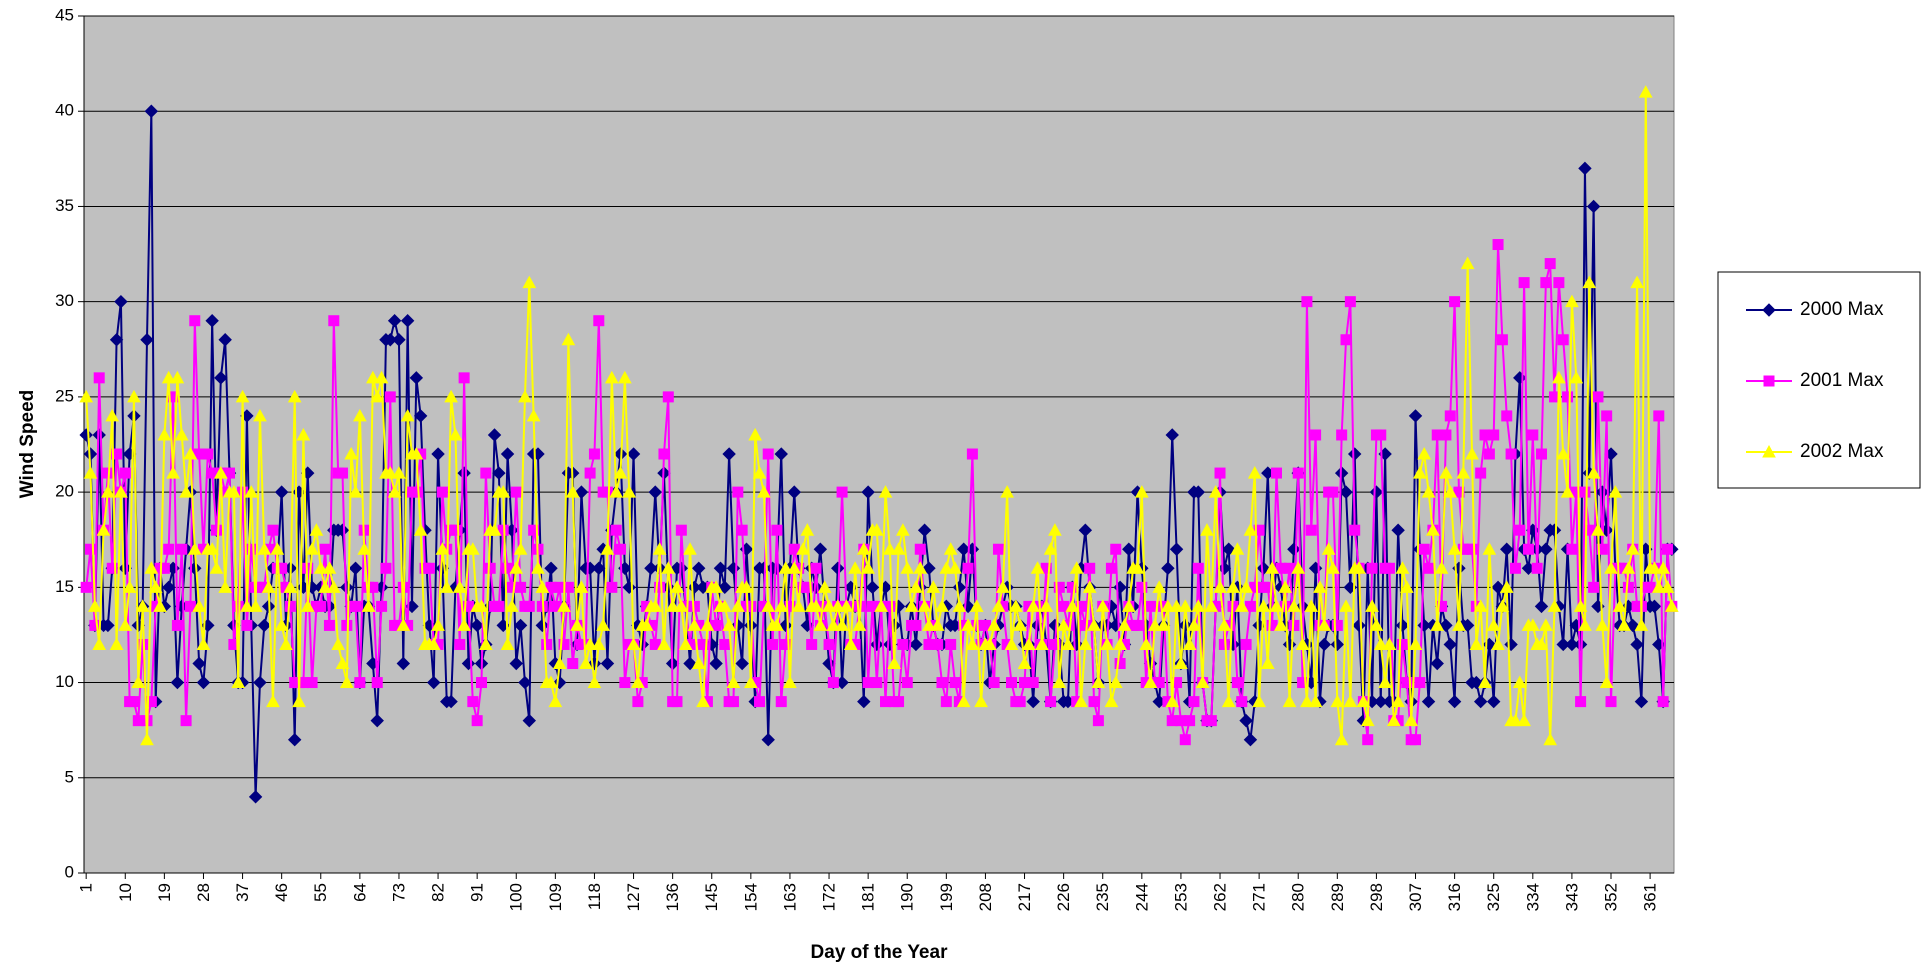 This screenshot has height=969, width=1925. I want to click on x-tick-label: 334, so click(1532, 897).